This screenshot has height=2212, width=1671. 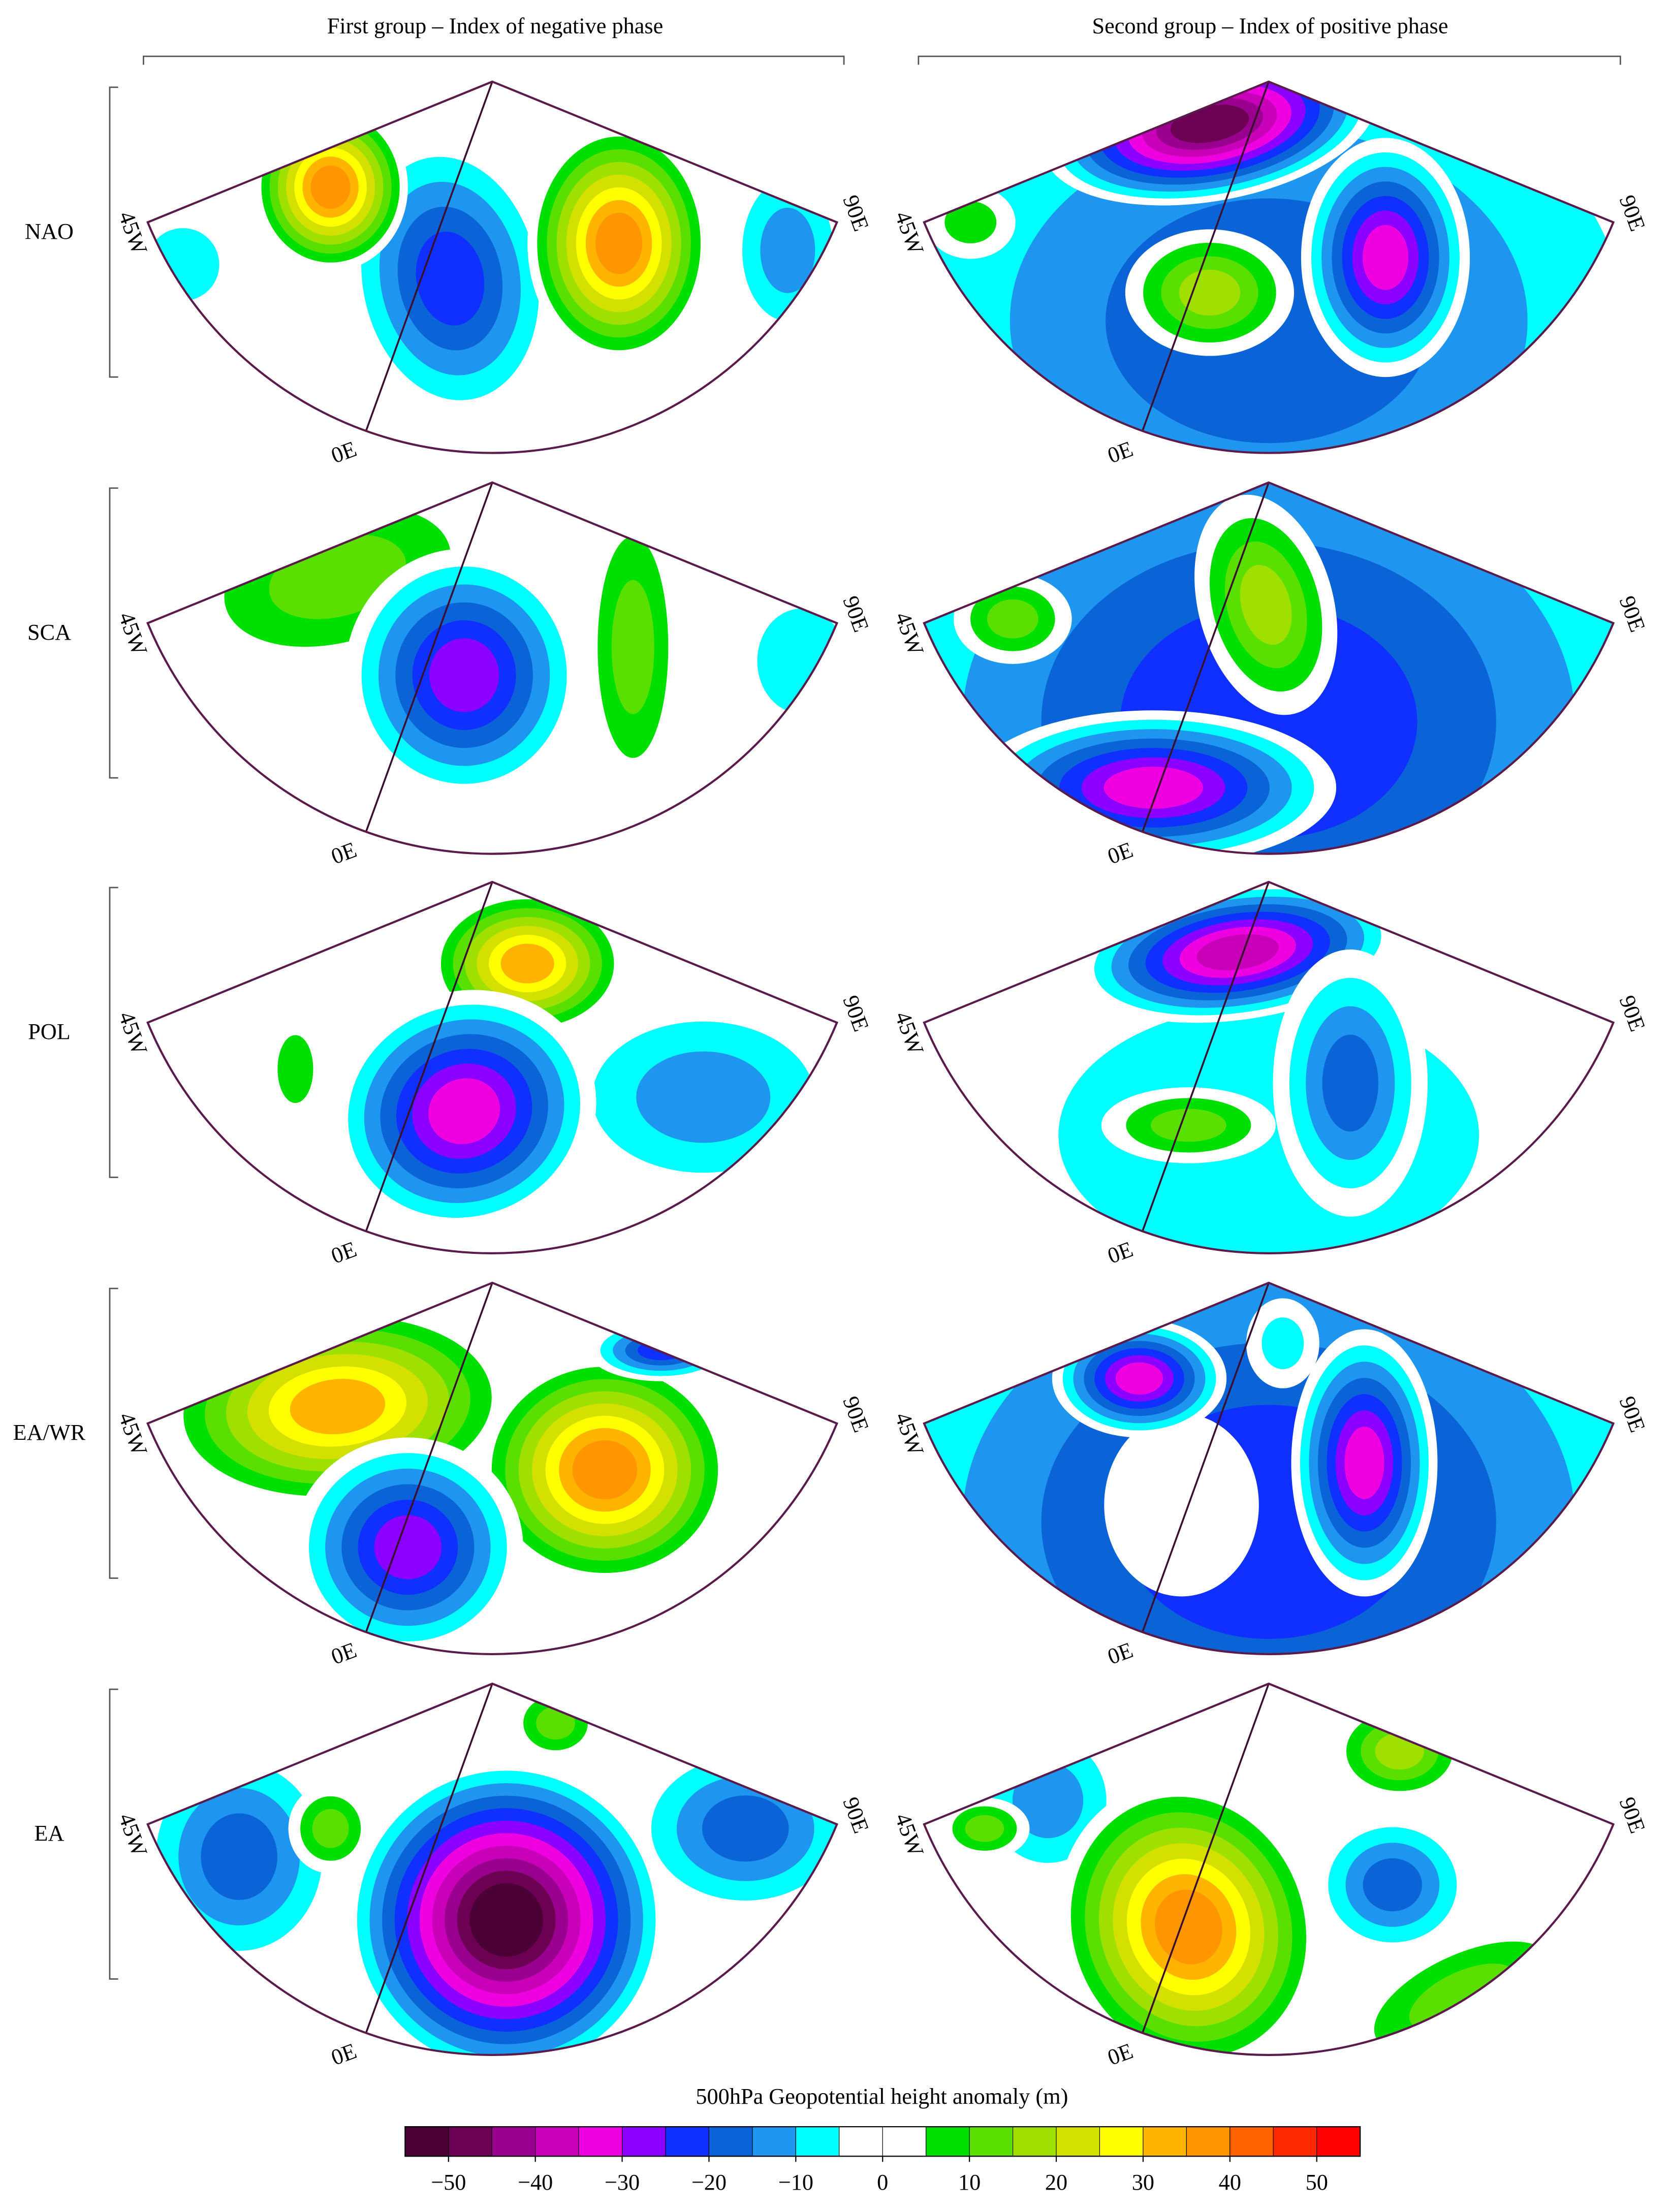 I want to click on colorbar-tick-label: 30, so click(x=1143, y=2182).